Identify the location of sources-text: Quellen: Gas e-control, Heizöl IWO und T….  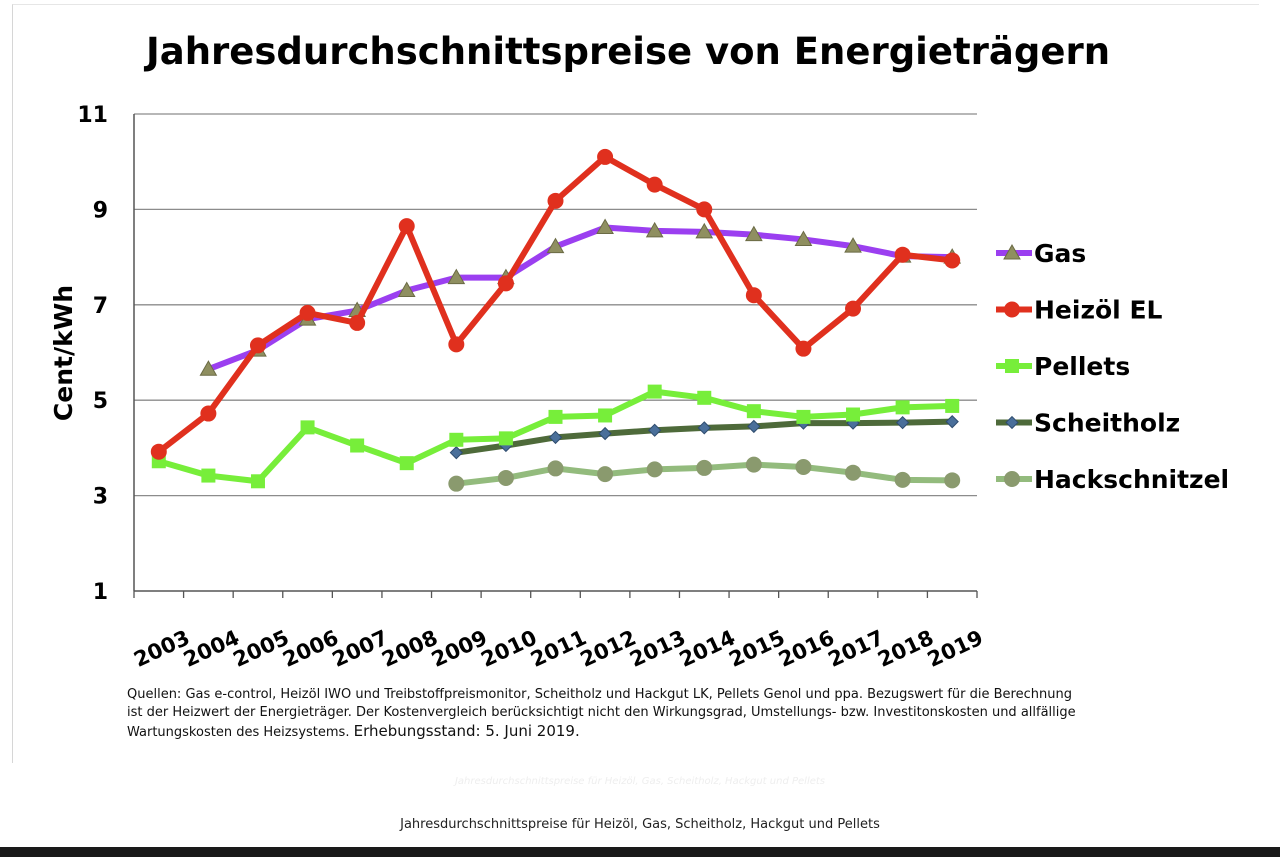
(601, 713).